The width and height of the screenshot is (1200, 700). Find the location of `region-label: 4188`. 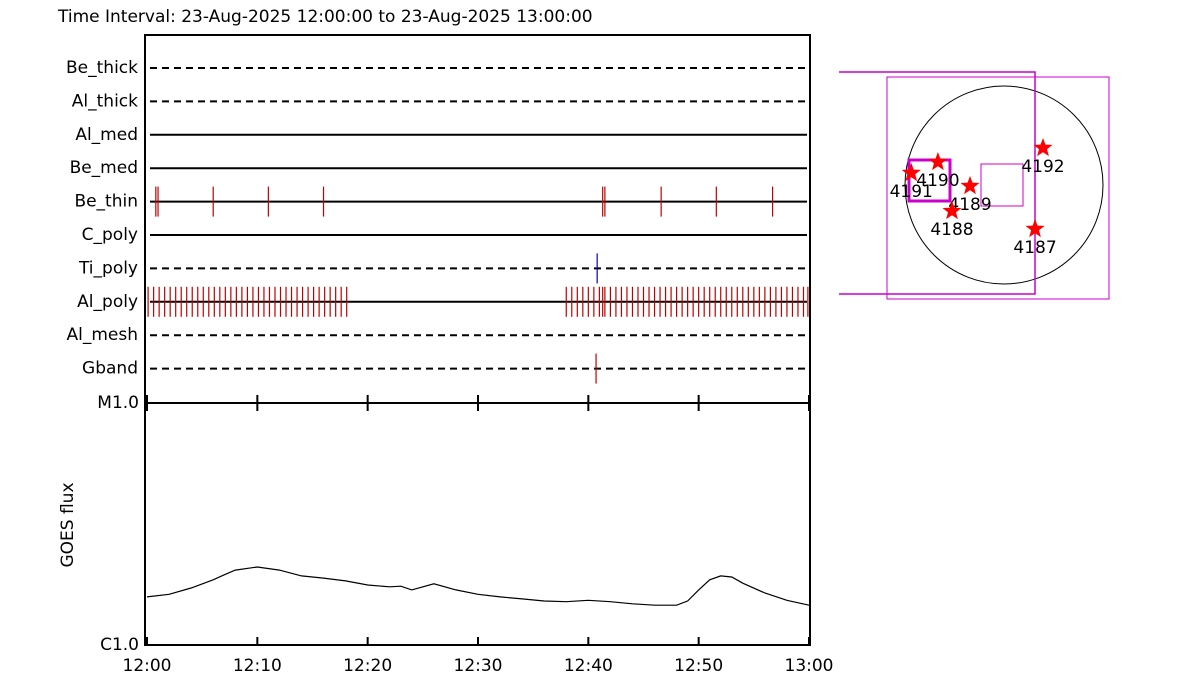

region-label: 4188 is located at coordinates (951, 230).